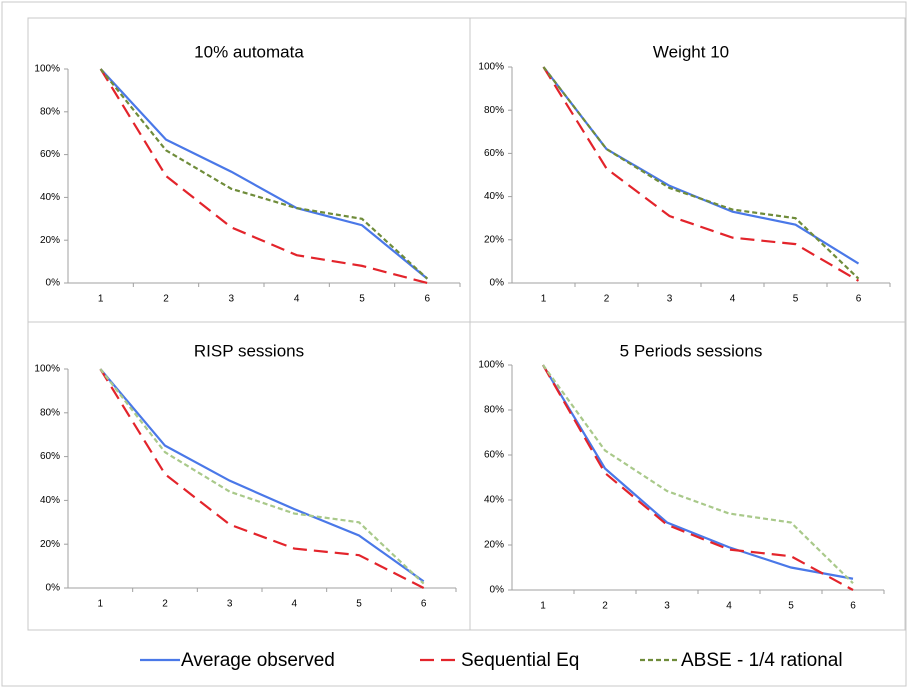 This screenshot has width=910, height=690. What do you see at coordinates (249, 51) in the screenshot?
I see `chart-title: 10% automata` at bounding box center [249, 51].